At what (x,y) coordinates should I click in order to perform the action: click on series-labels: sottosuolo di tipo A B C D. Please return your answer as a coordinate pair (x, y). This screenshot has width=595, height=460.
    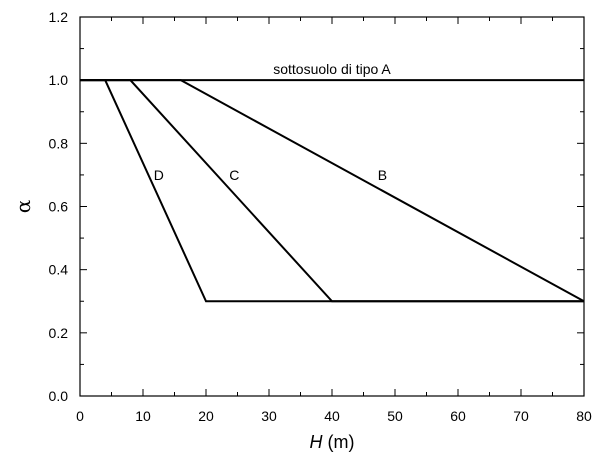
    Looking at the image, I should click on (273, 122).